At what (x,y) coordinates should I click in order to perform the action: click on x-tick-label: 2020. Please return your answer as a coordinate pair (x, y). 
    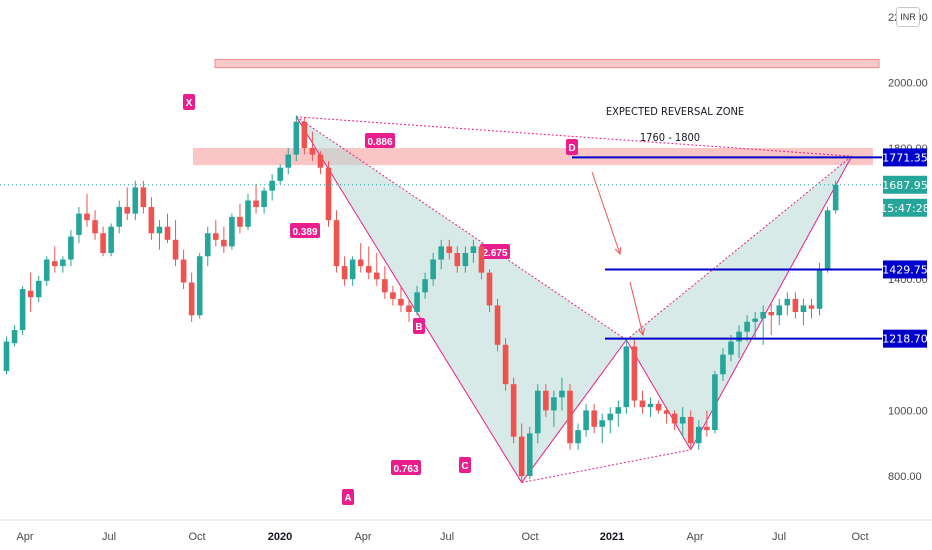
    Looking at the image, I should click on (280, 537).